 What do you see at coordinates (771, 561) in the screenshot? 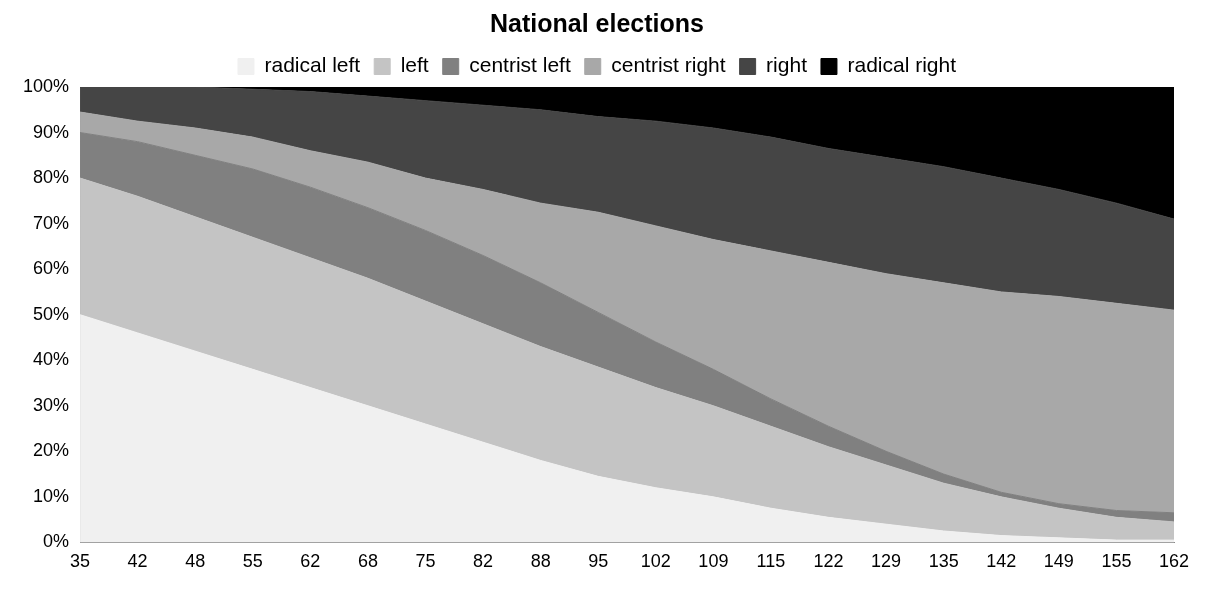
I see `x-tick-label: 115` at bounding box center [771, 561].